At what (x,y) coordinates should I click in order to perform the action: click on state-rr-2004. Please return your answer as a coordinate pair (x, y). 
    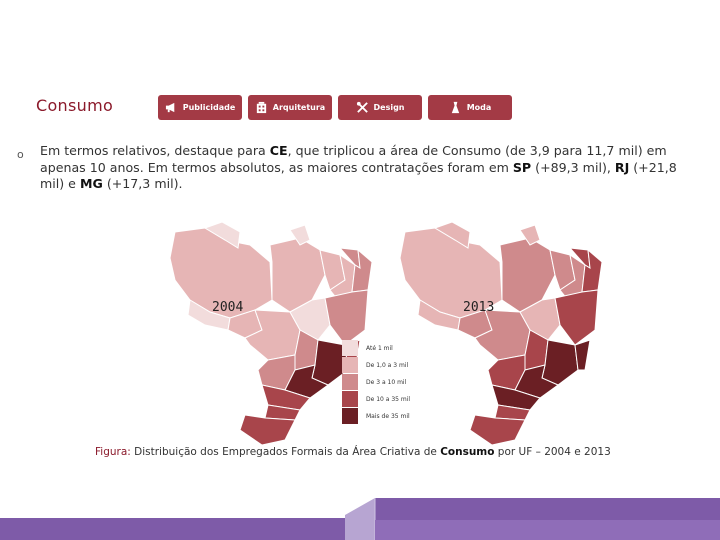
    Looking at the image, I should click on (222, 235).